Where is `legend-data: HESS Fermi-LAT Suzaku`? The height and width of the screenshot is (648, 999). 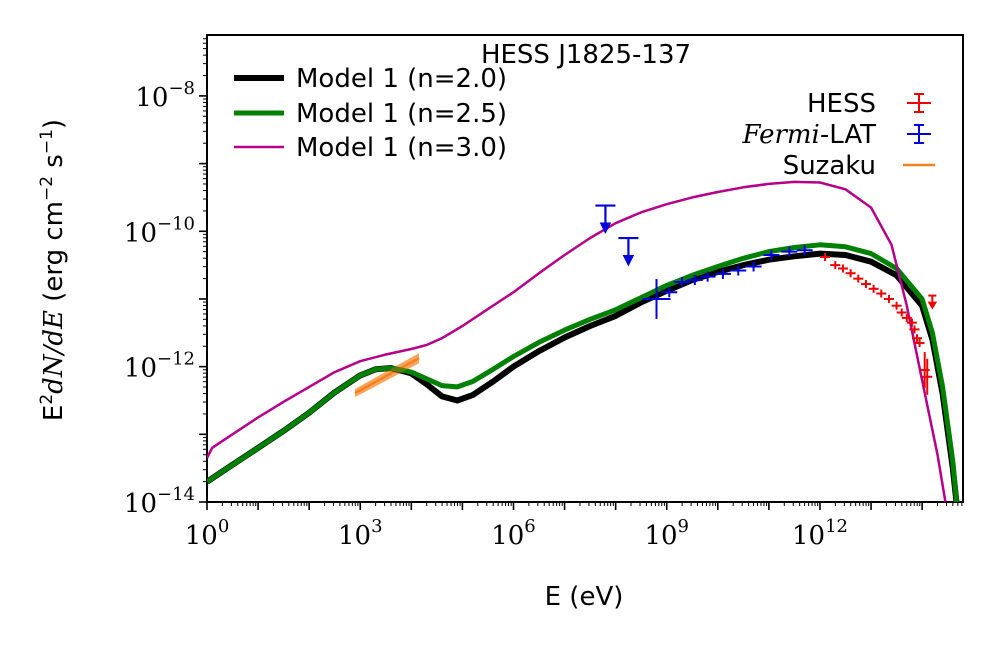
legend-data: HESS Fermi-LAT Suzaku is located at coordinates (838, 135).